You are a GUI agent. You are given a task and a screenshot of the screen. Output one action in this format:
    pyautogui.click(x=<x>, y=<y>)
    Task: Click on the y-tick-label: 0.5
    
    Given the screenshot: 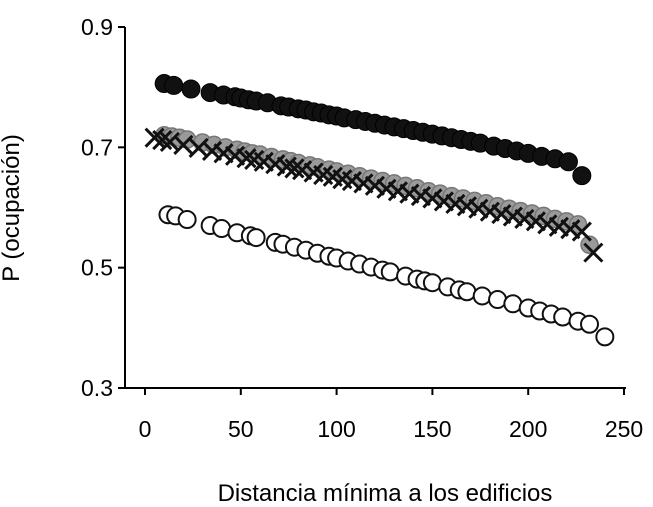 What is the action you would take?
    pyautogui.click(x=97, y=268)
    